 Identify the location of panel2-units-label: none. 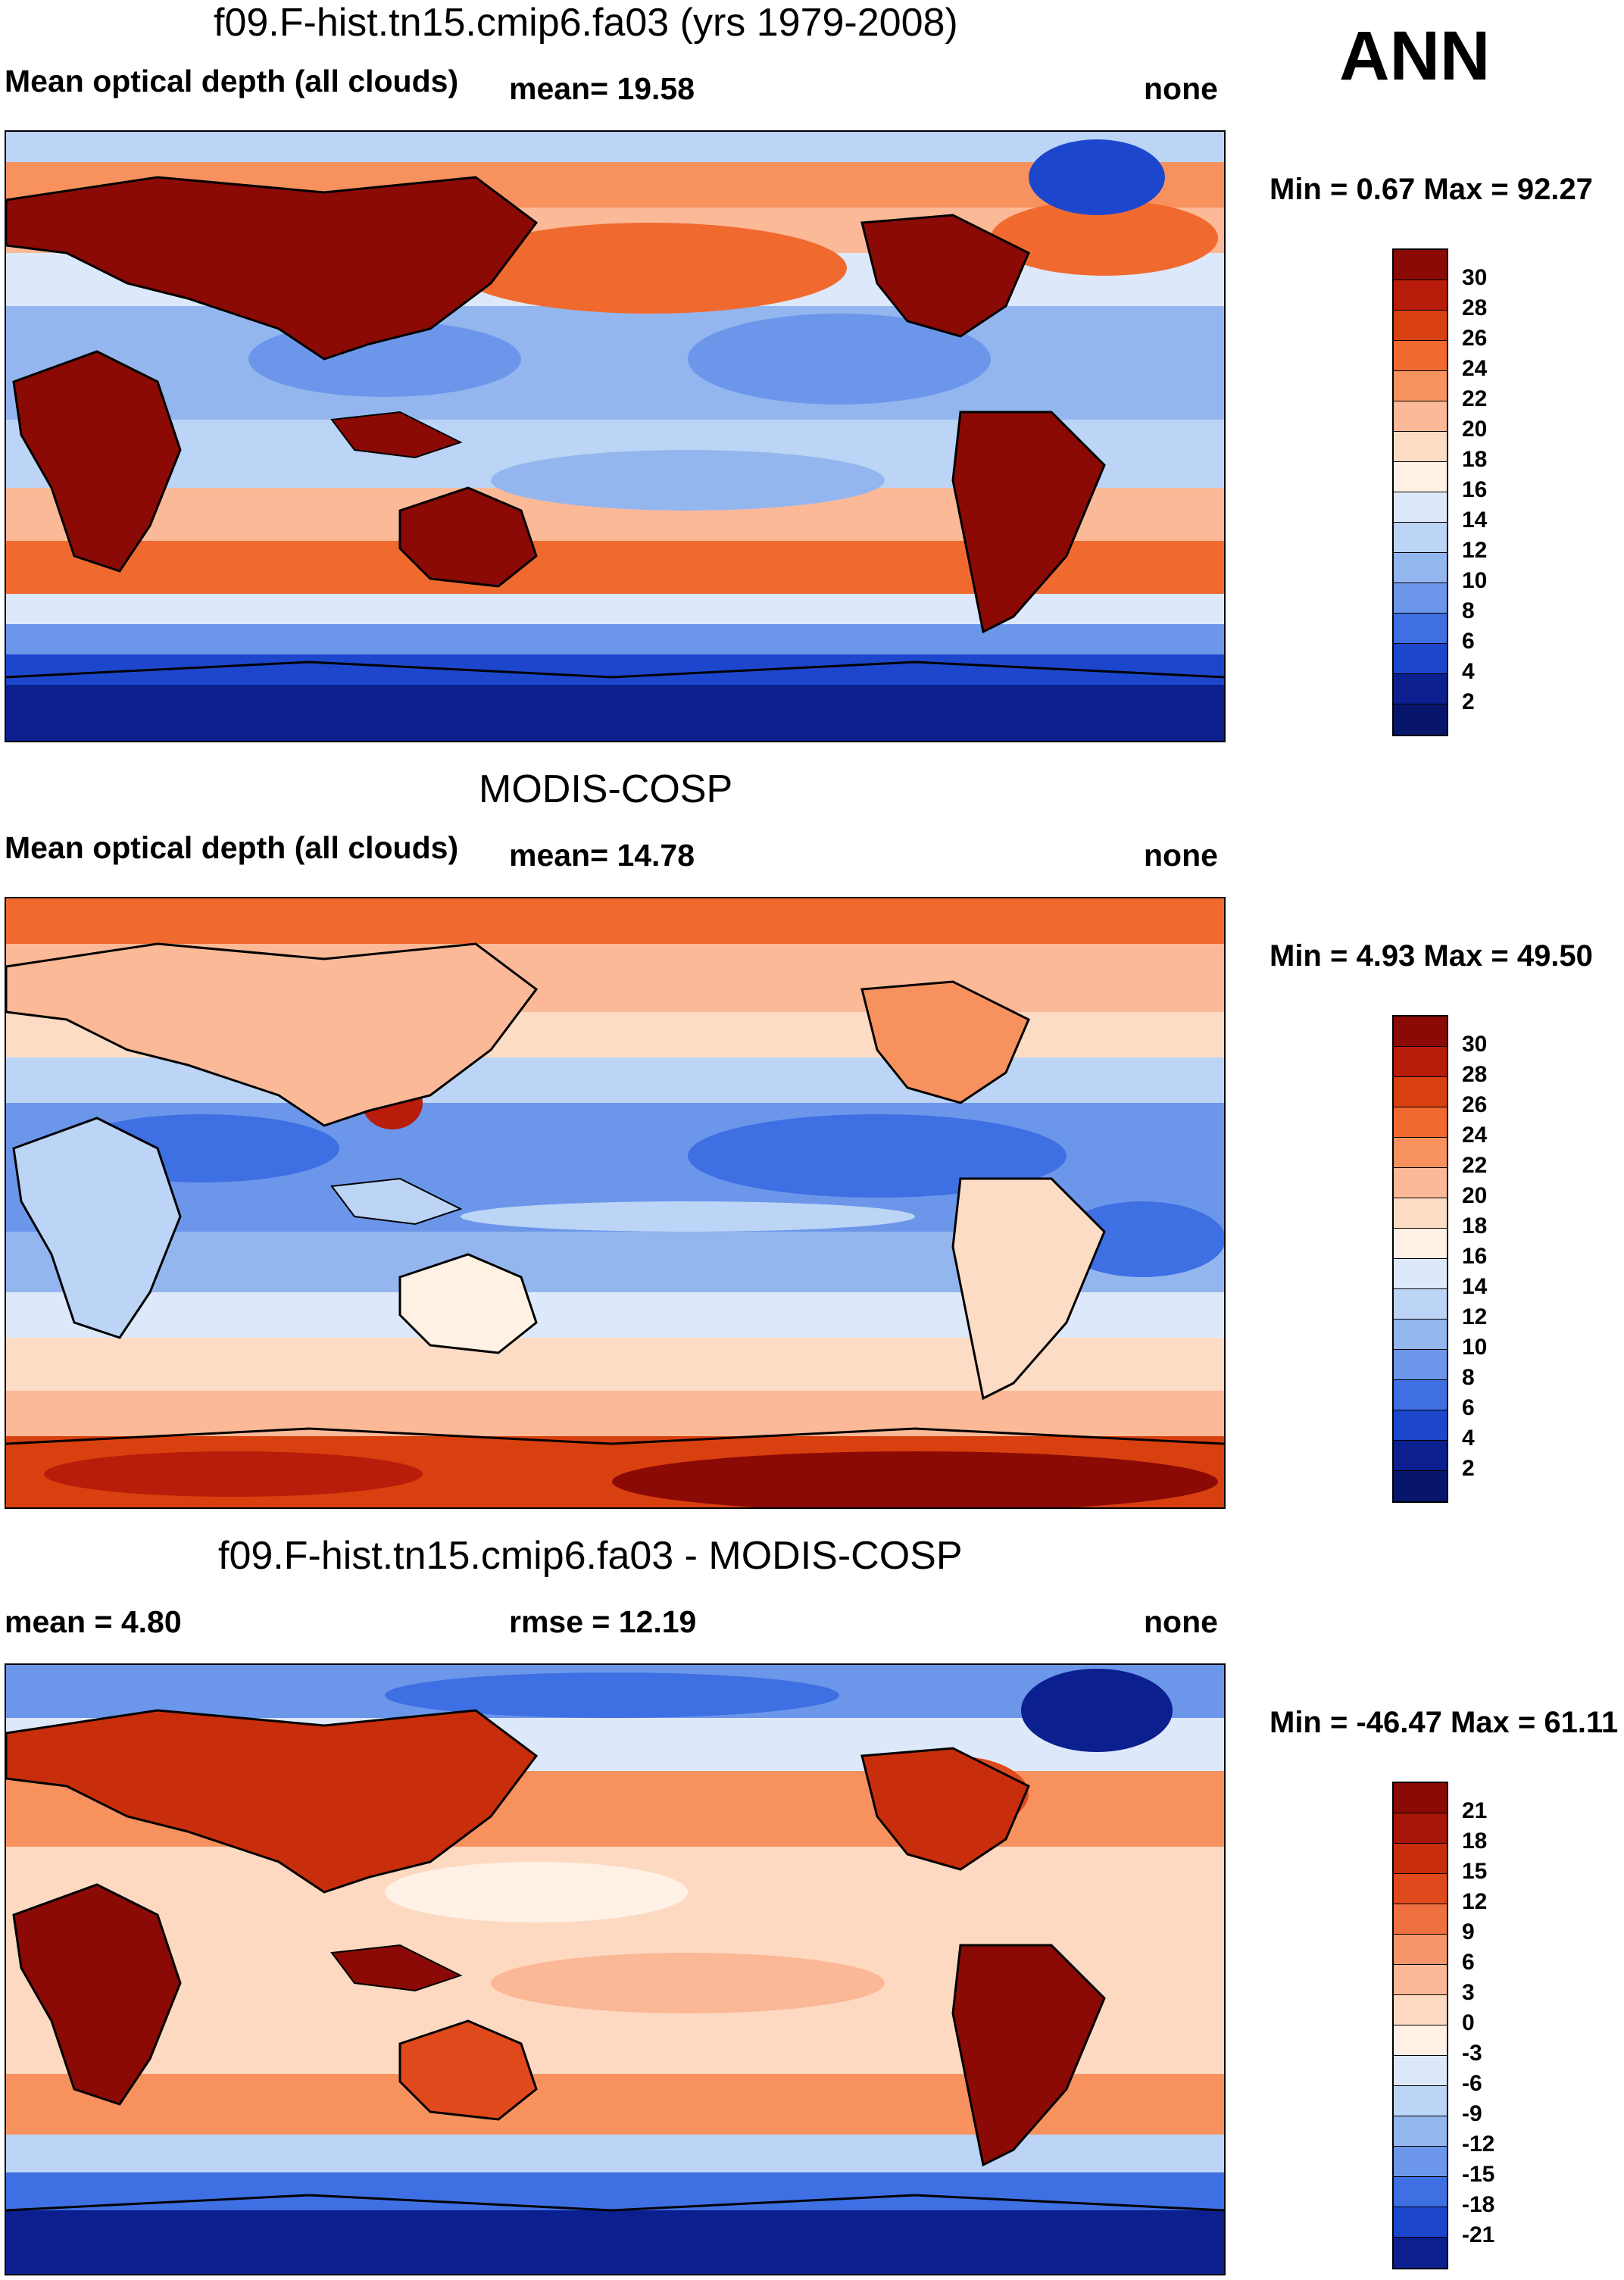
(1181, 855).